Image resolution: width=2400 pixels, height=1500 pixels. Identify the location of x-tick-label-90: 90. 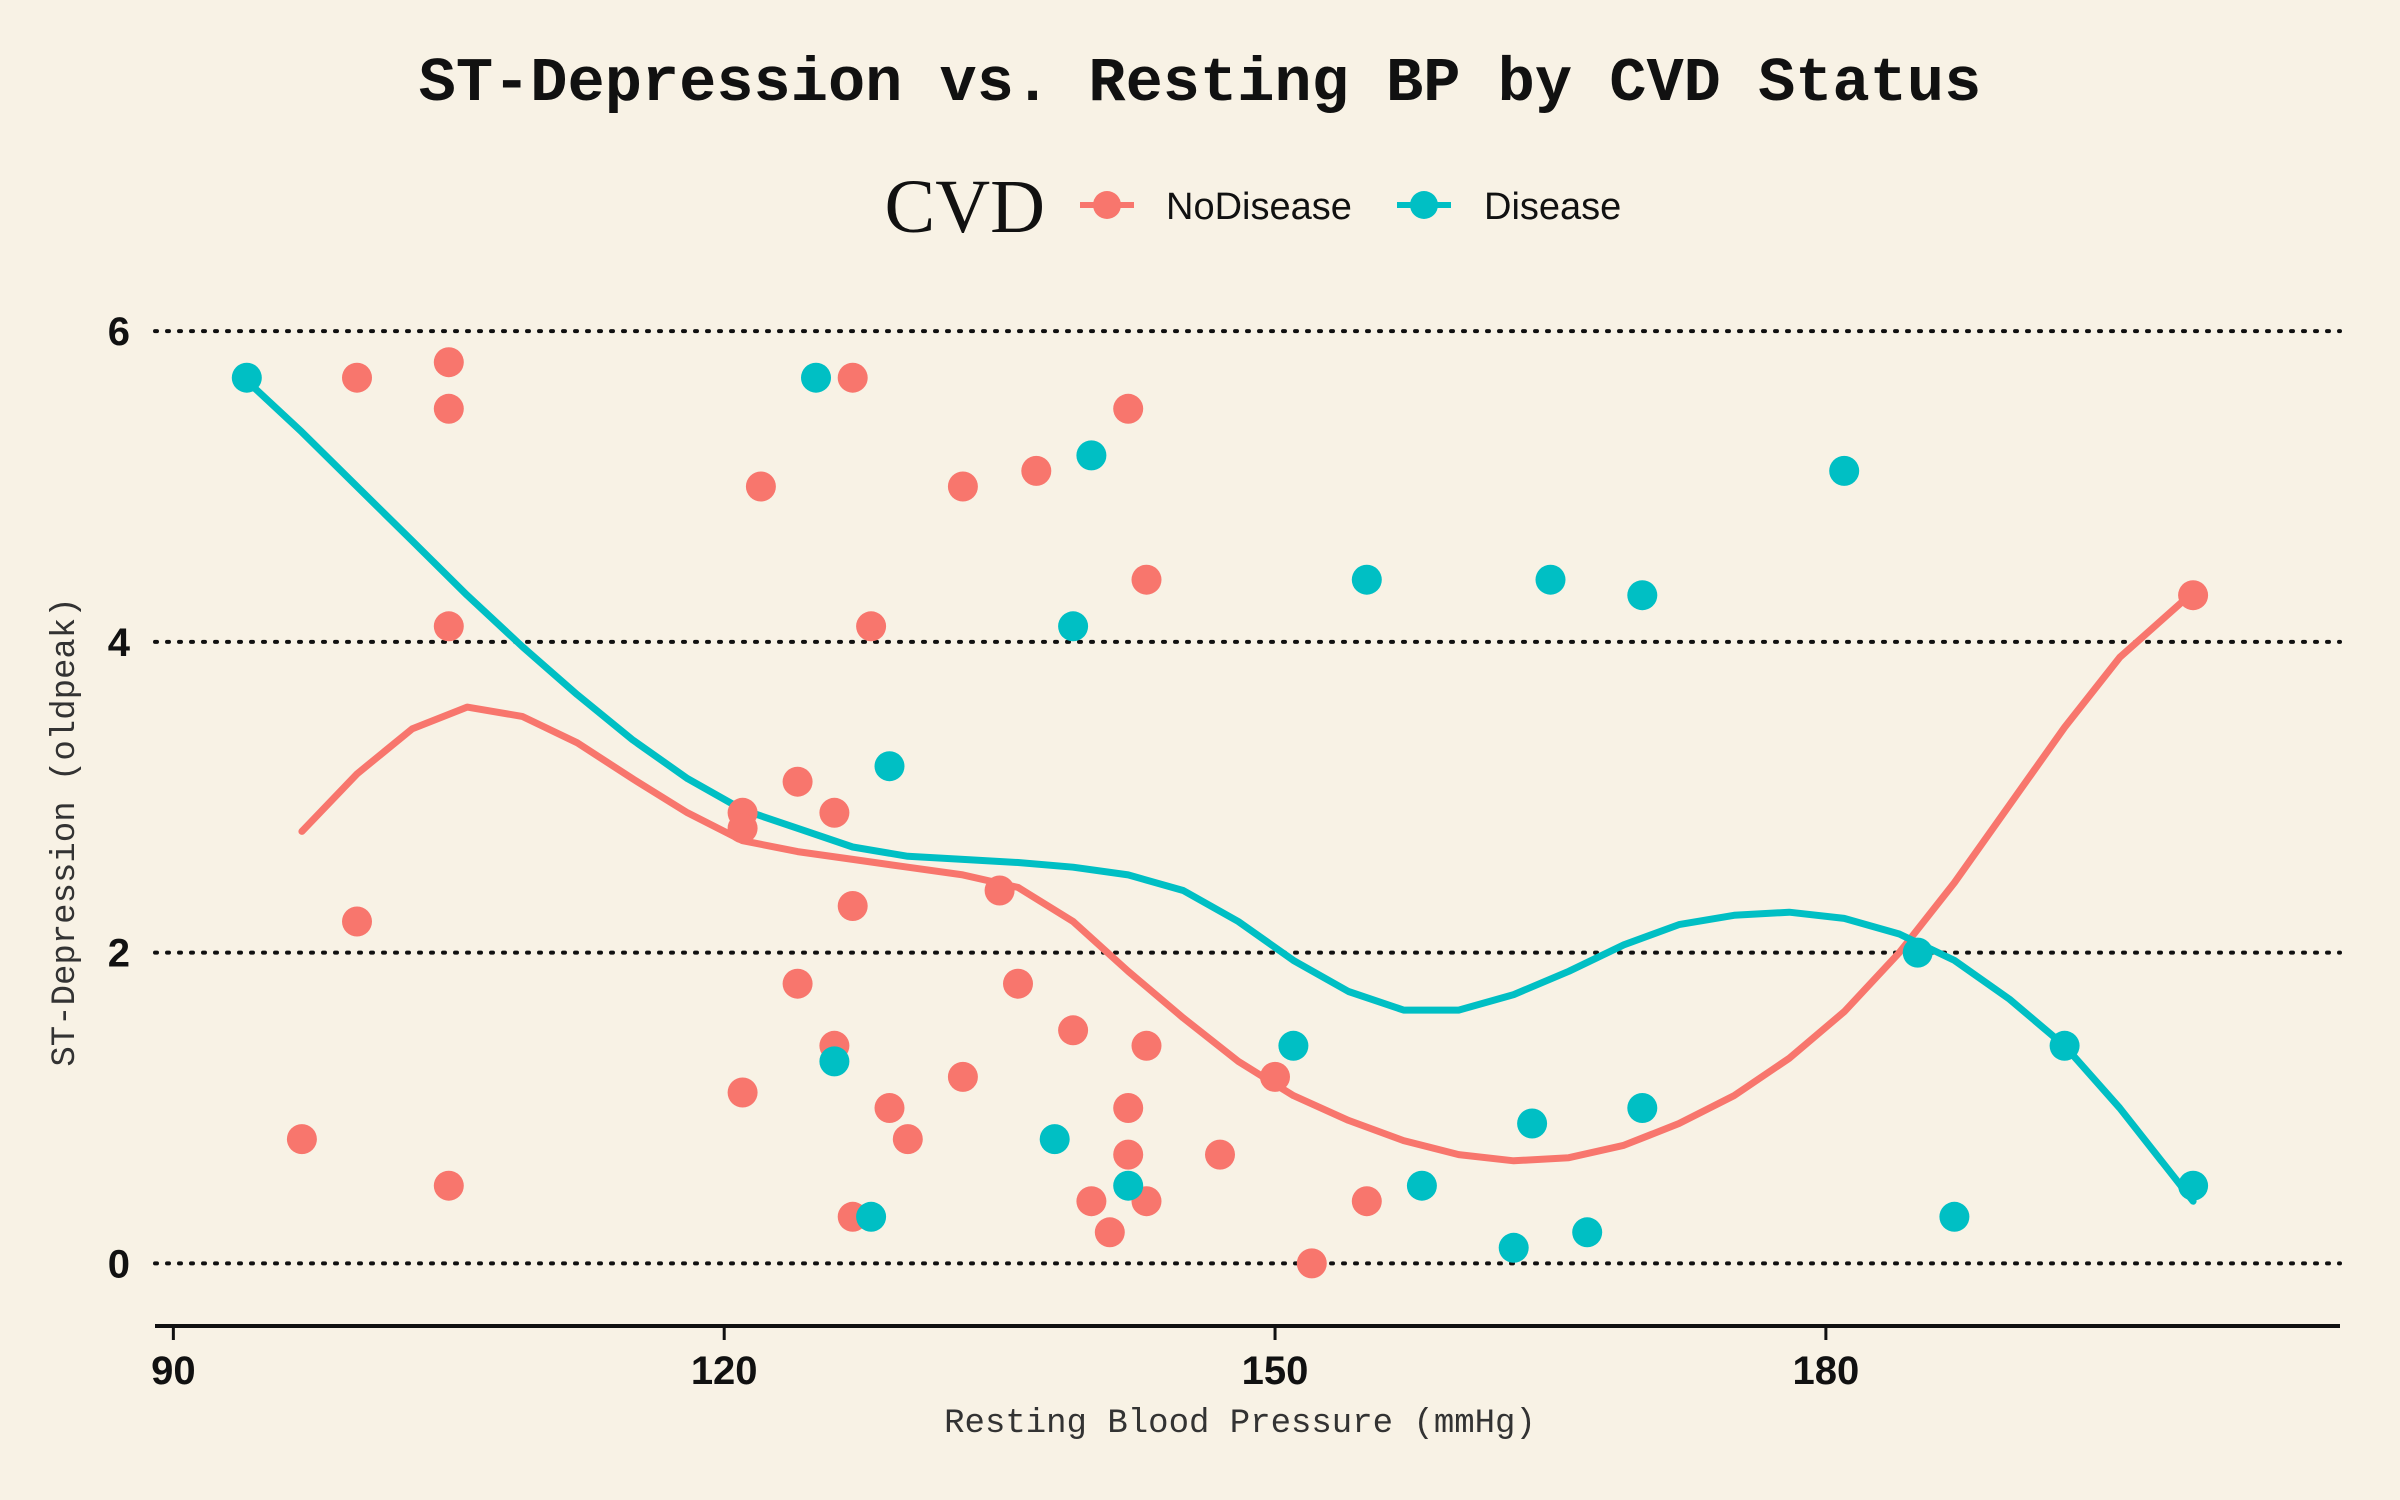
(173, 1371).